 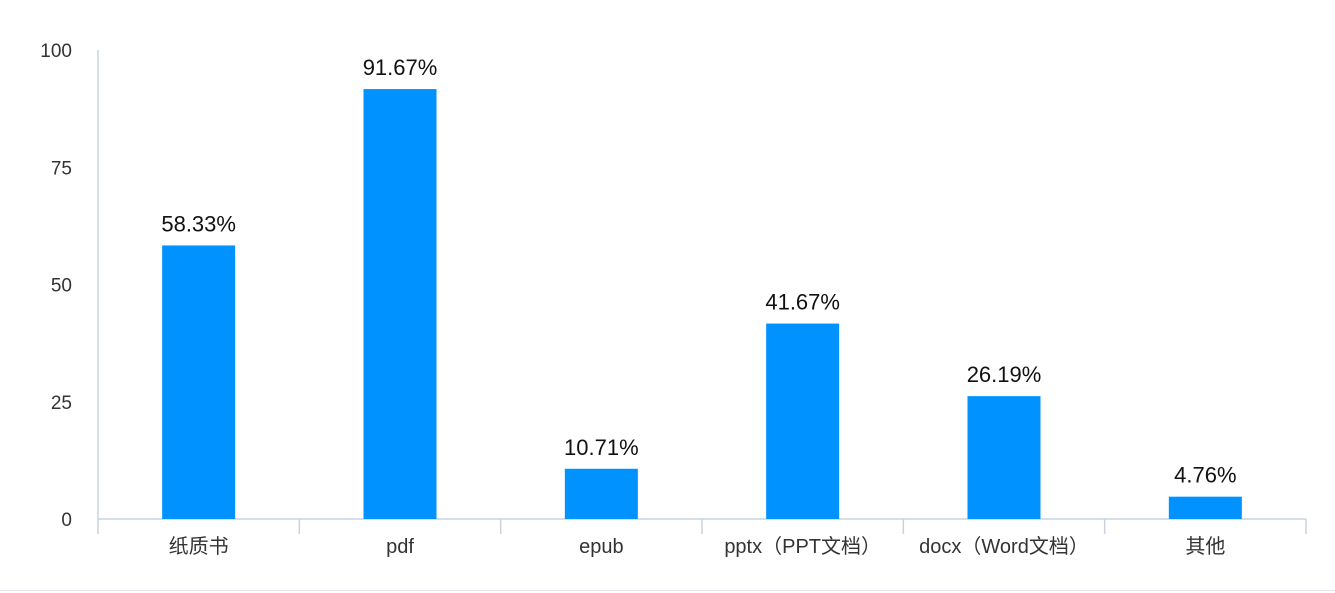 What do you see at coordinates (61, 168) in the screenshot?
I see `y-tick-label: 75` at bounding box center [61, 168].